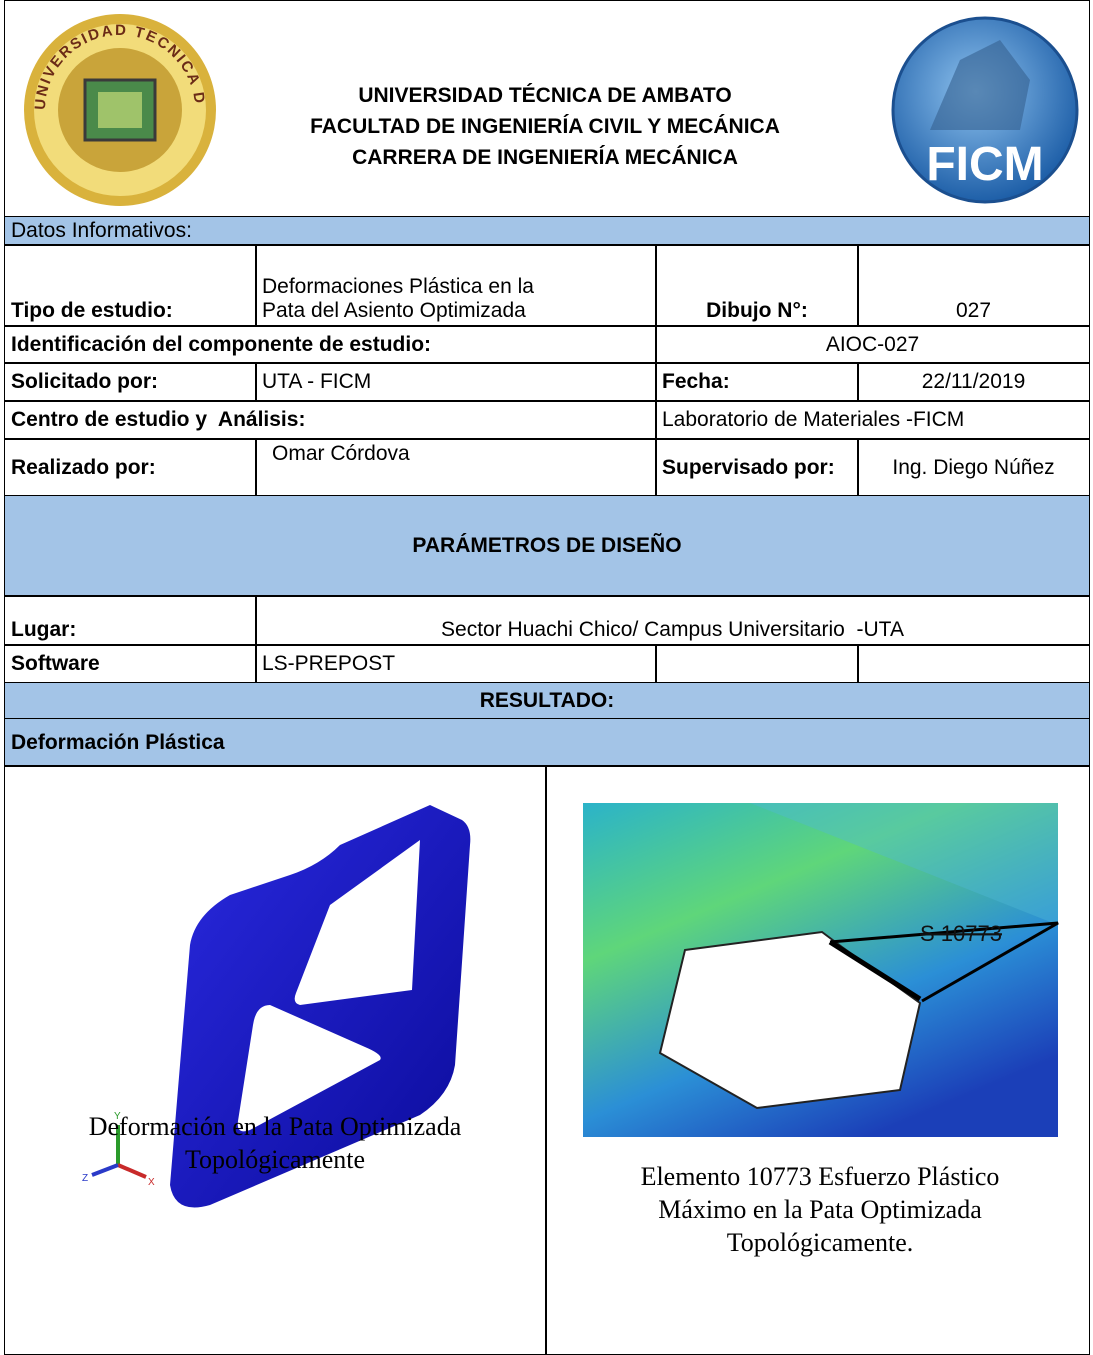 The width and height of the screenshot is (1093, 1355). I want to click on ficm-logo: FICM, so click(985, 110).